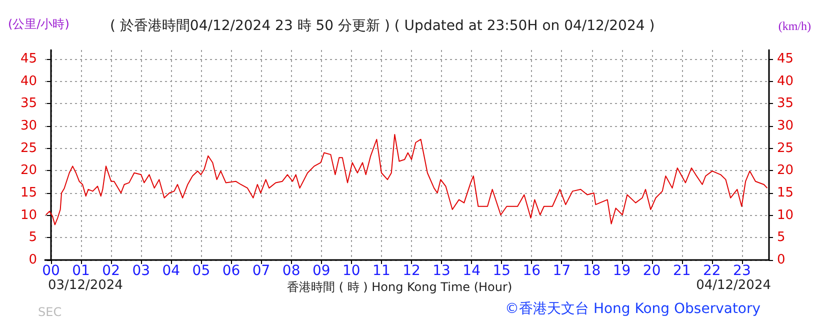 This screenshot has width=819, height=323. What do you see at coordinates (81, 271) in the screenshot?
I see `x-tick-label: 01` at bounding box center [81, 271].